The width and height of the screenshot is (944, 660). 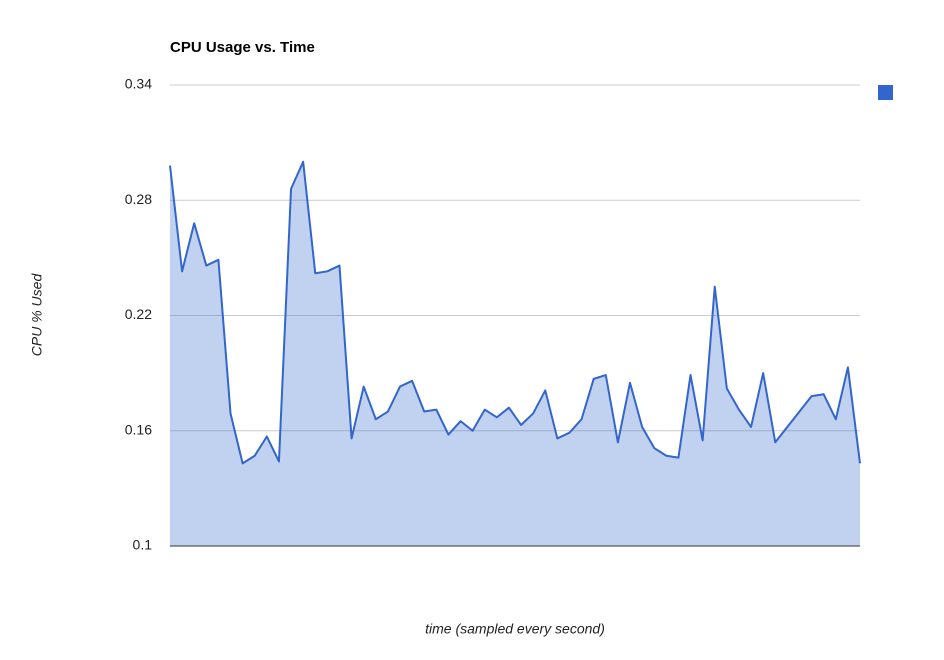 I want to click on x-axis-title: time (sampled every second), so click(x=515, y=629).